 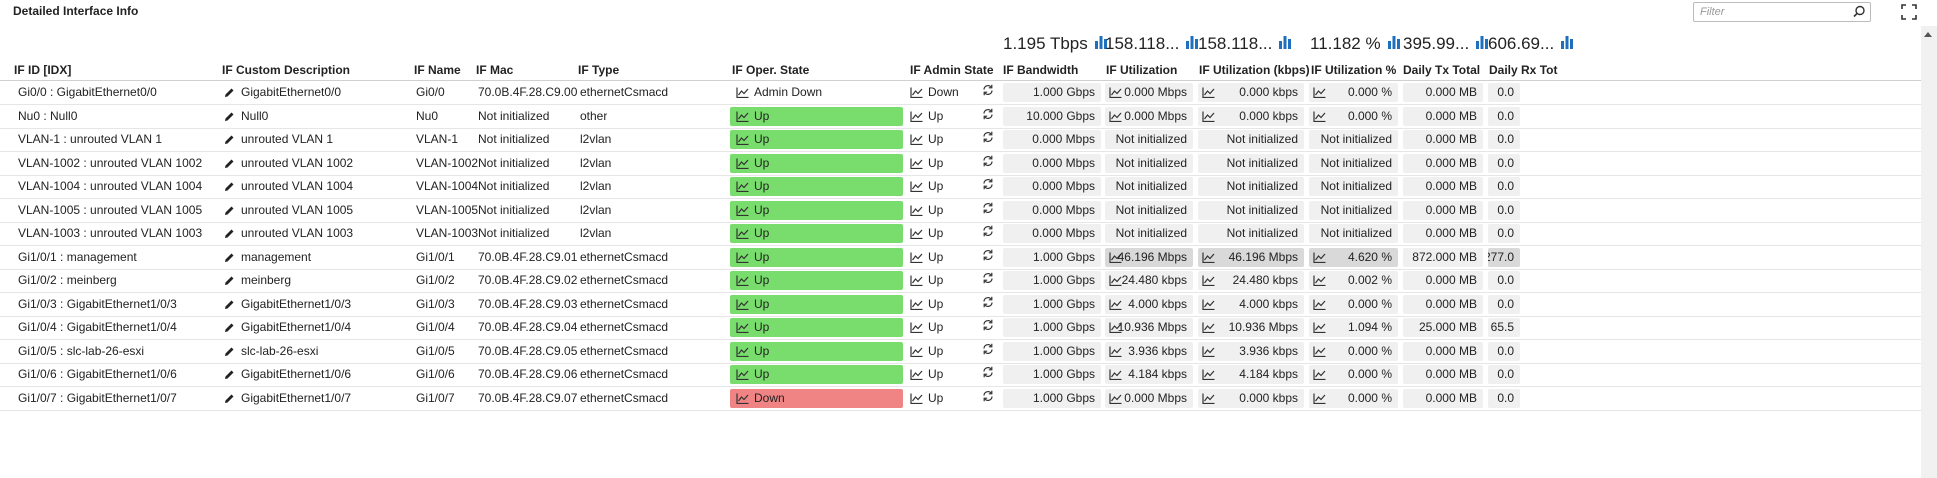 What do you see at coordinates (1041, 70) in the screenshot?
I see `column-header: IF Bandwidth` at bounding box center [1041, 70].